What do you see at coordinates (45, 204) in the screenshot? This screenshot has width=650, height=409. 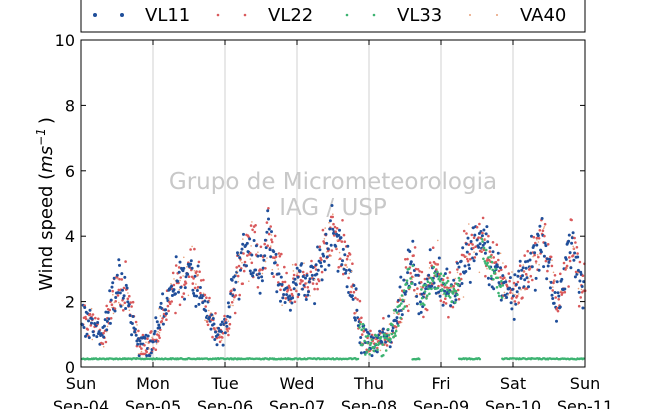 I see `y-axis-label: Wind speed (ms−1)` at bounding box center [45, 204].